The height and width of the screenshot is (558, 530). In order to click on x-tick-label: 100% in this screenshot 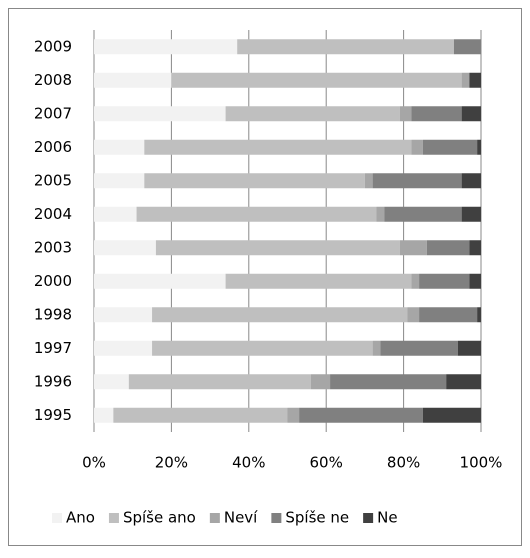, I will do `click(481, 463)`.